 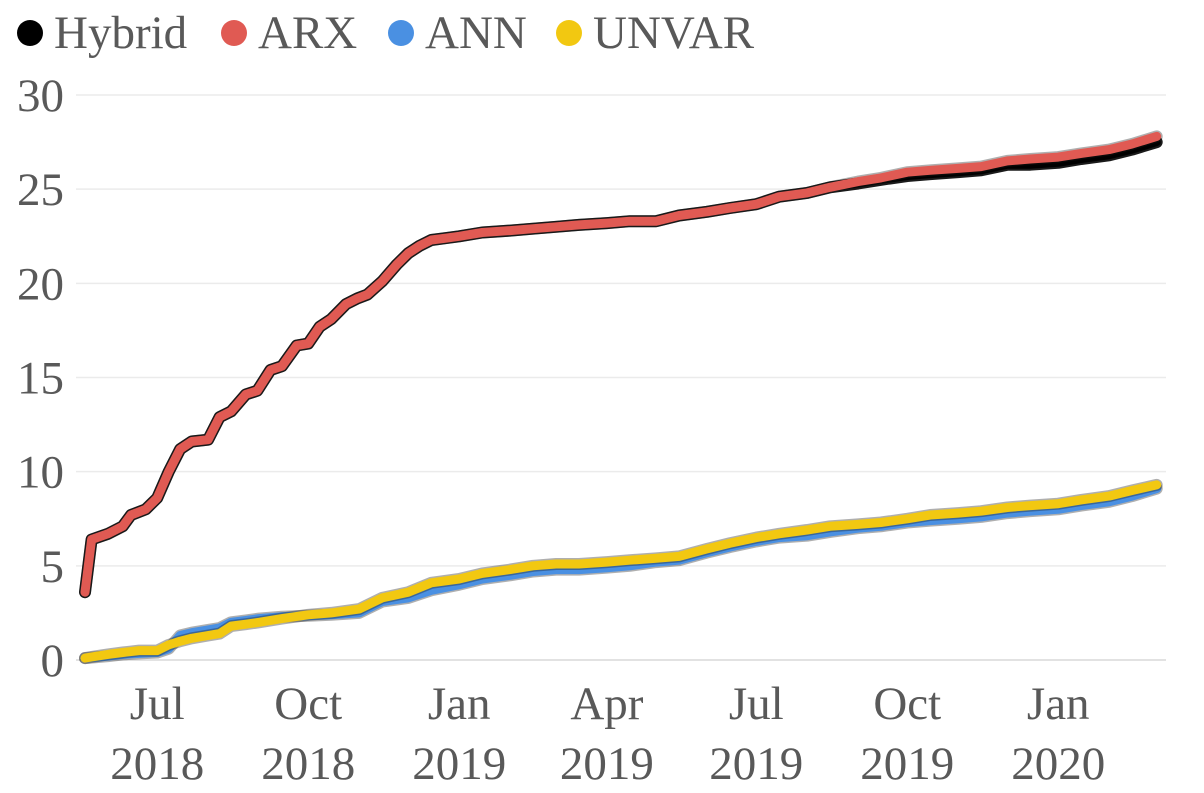 I want to click on legend-label-unvar: UNVAR, so click(x=674, y=33).